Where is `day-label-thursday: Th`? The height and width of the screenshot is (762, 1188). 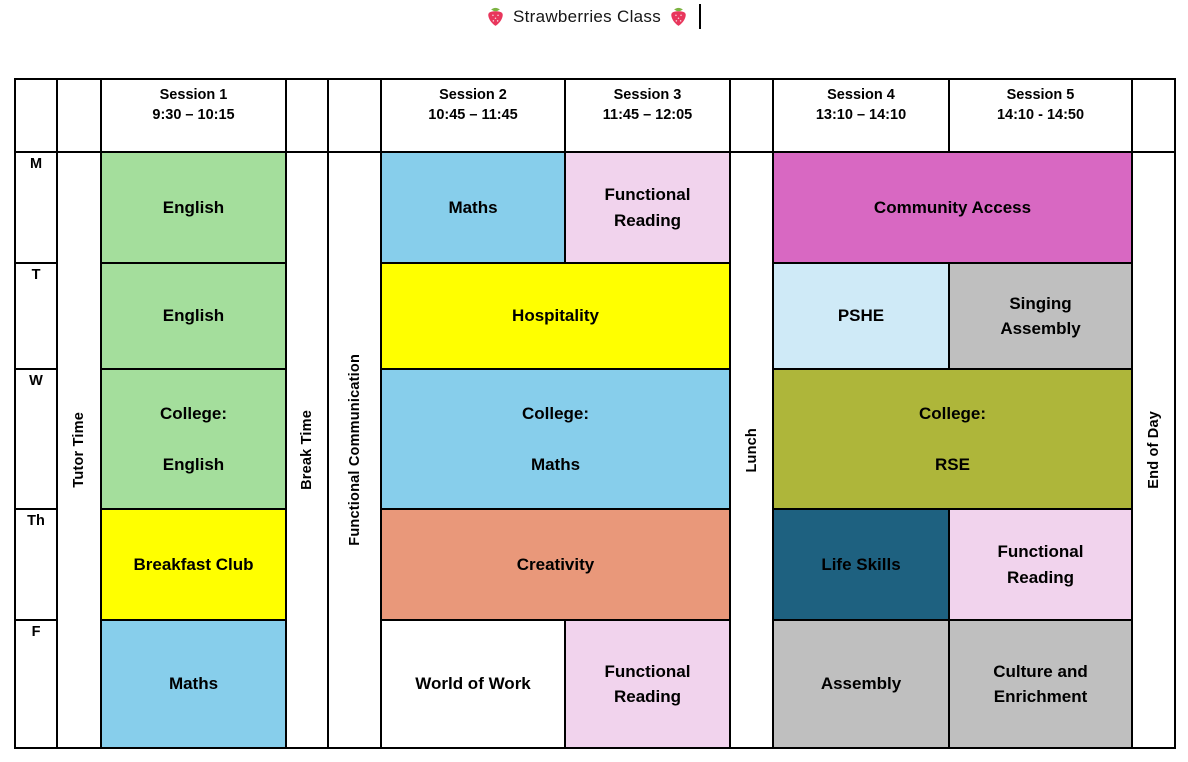 day-label-thursday: Th is located at coordinates (37, 565).